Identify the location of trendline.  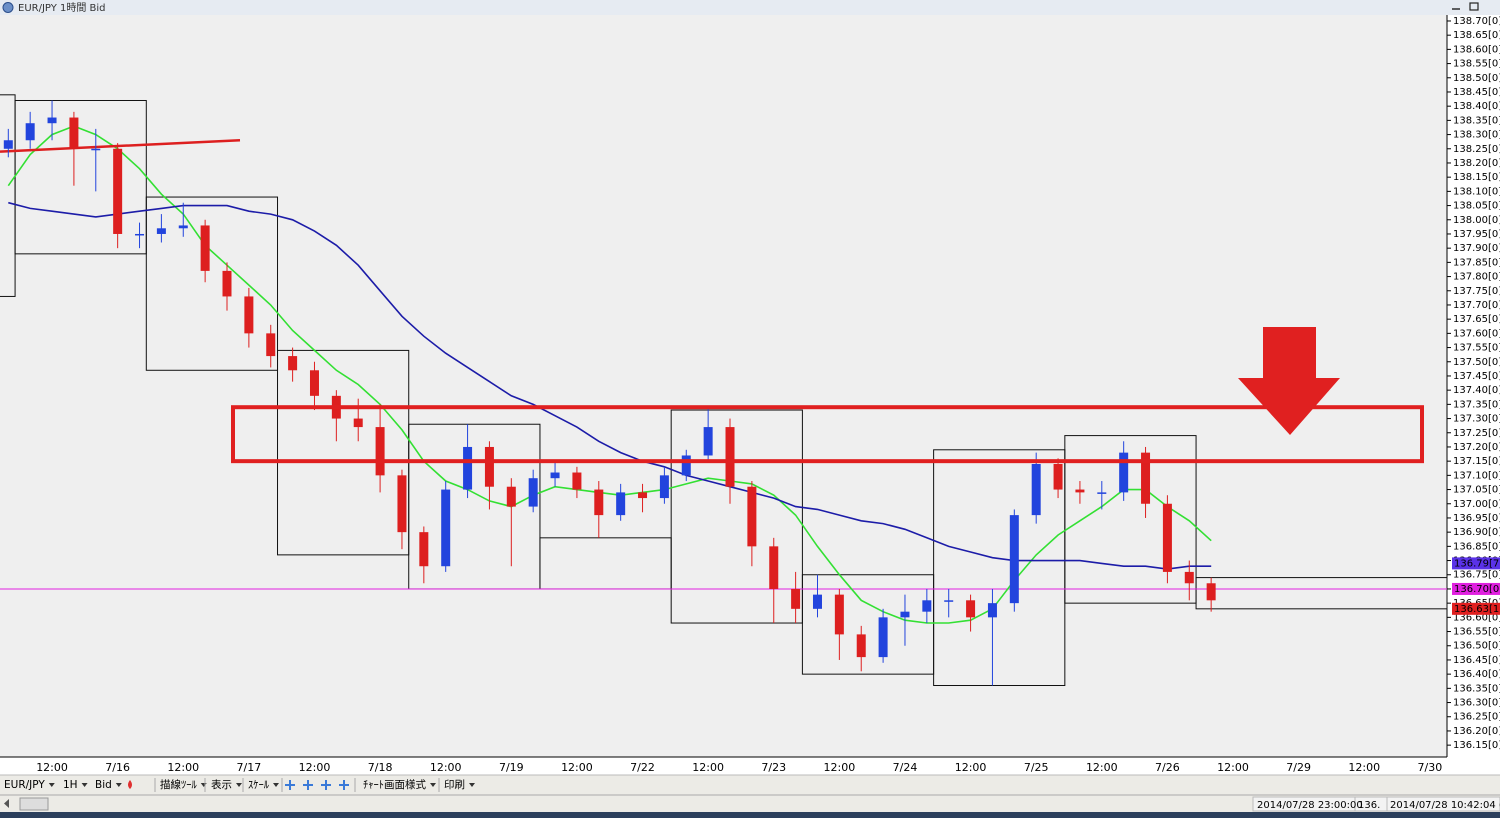
(120, 146).